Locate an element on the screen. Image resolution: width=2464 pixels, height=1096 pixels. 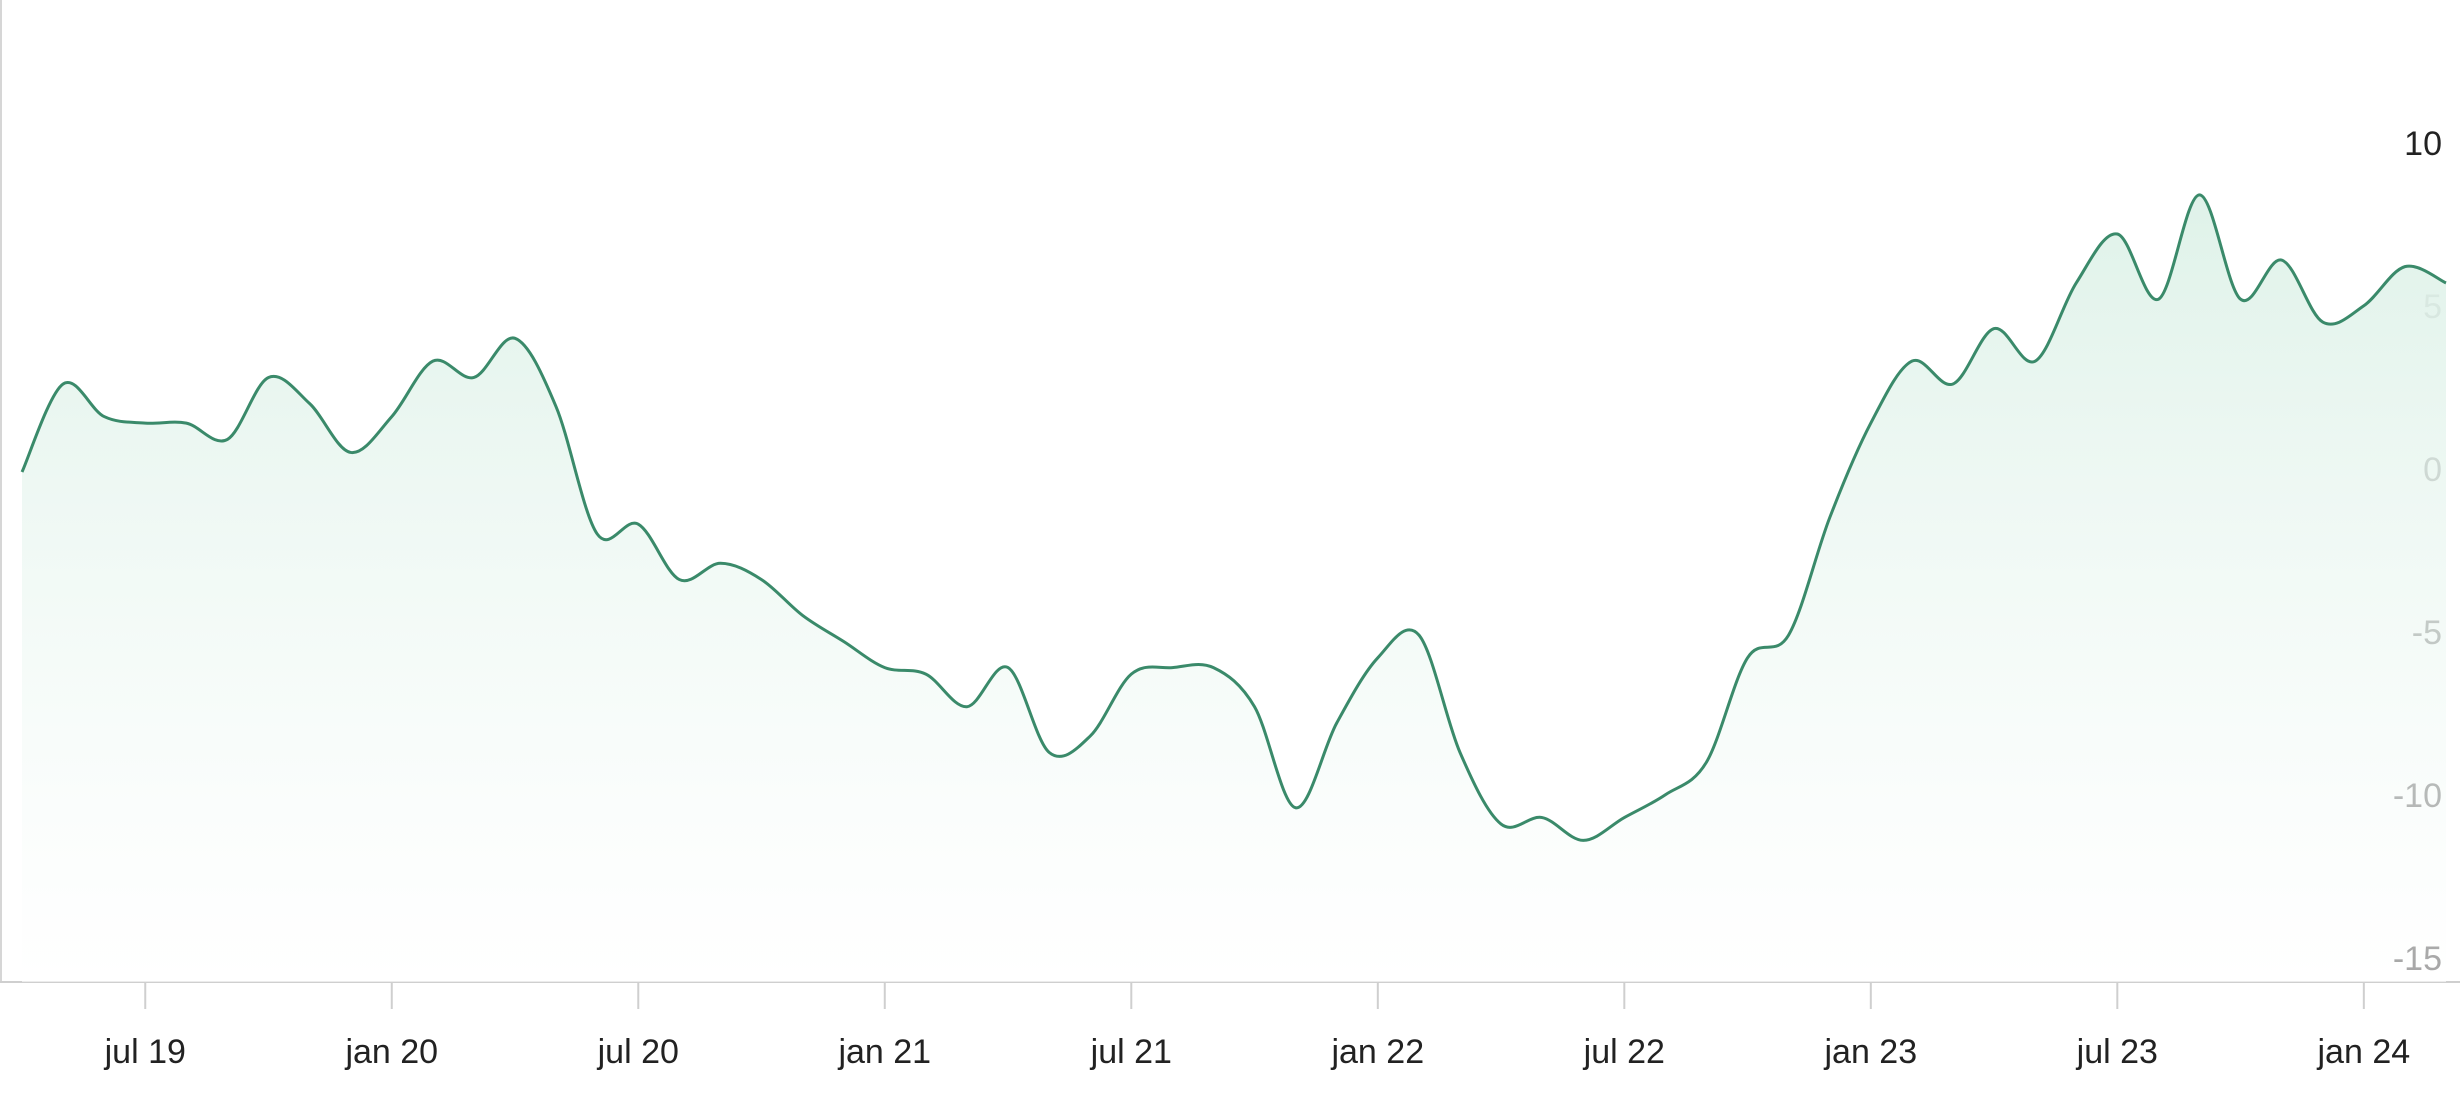
x-tick-label: jan 20 is located at coordinates (391, 1052).